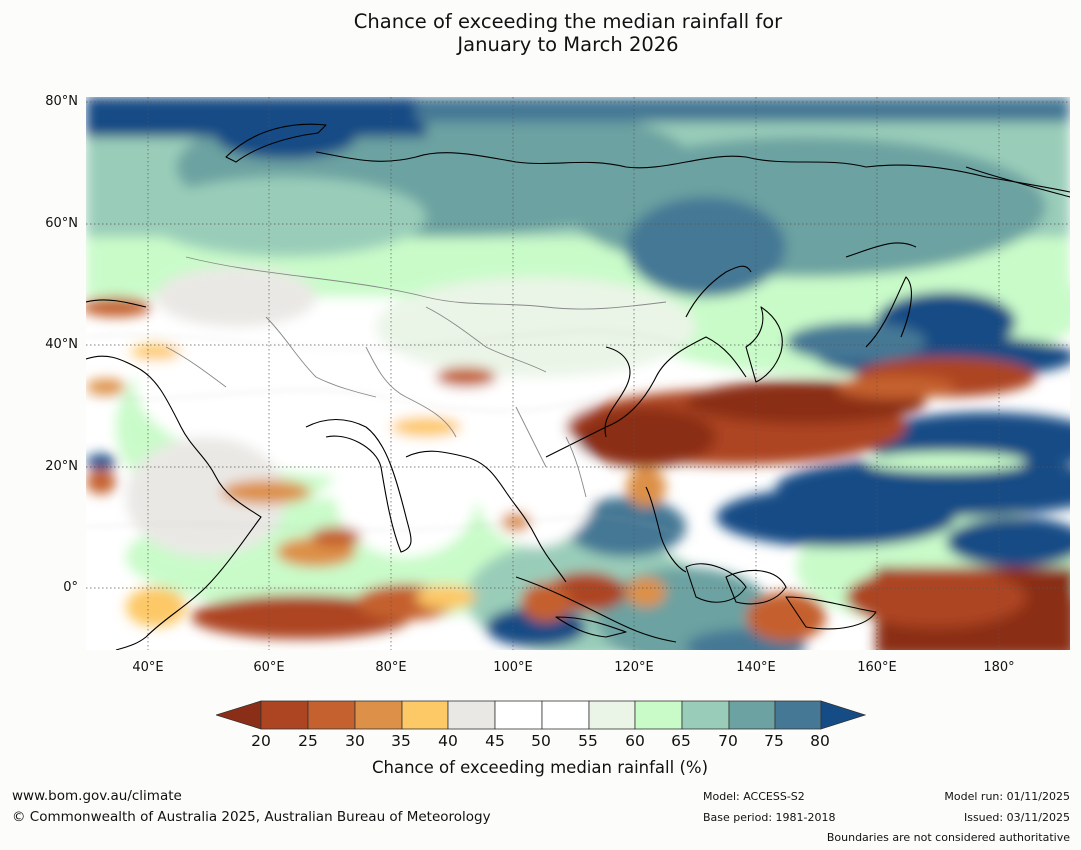 The width and height of the screenshot is (1081, 850). What do you see at coordinates (401, 741) in the screenshot?
I see `colorbar-tick-35: 35` at bounding box center [401, 741].